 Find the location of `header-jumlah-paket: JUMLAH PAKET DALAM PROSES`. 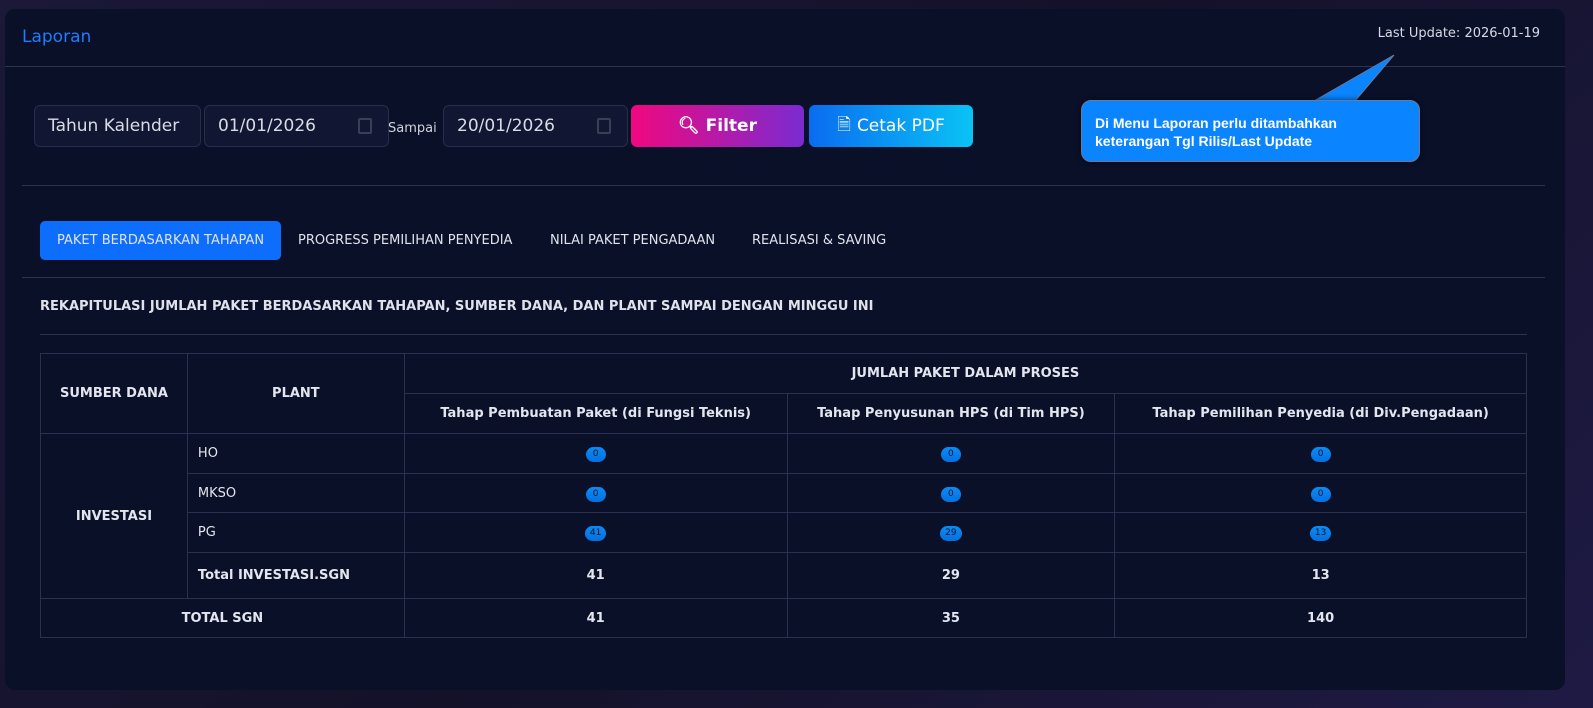

header-jumlah-paket: JUMLAH PAKET DALAM PROSES is located at coordinates (965, 373).